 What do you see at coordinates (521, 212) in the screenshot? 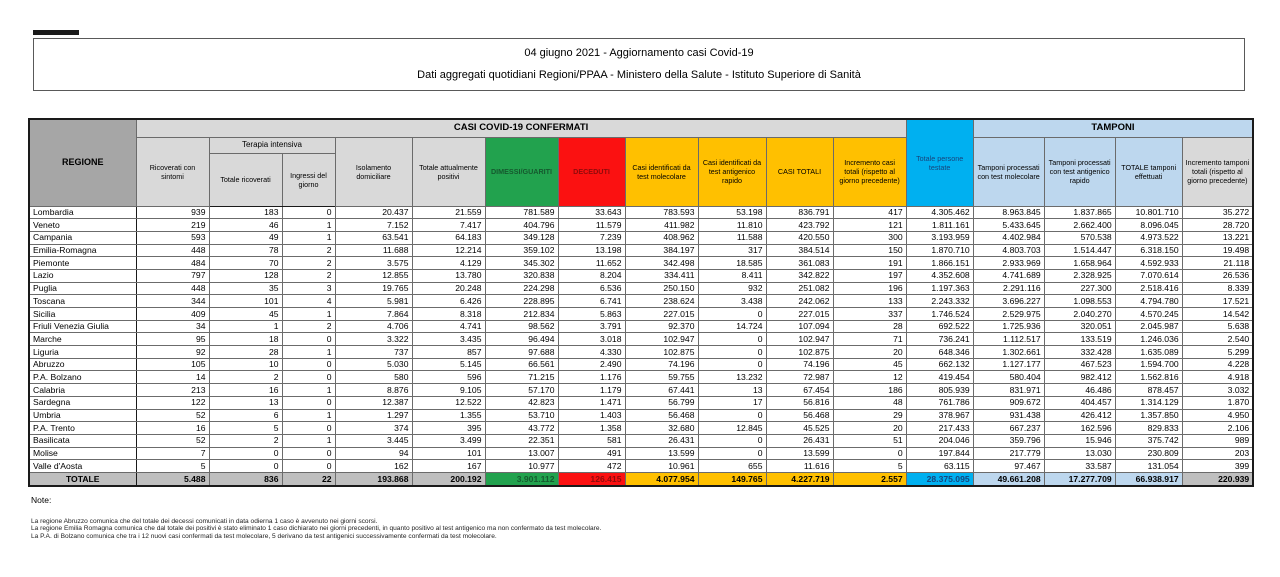
I see `value-cell: 781.589` at bounding box center [521, 212].